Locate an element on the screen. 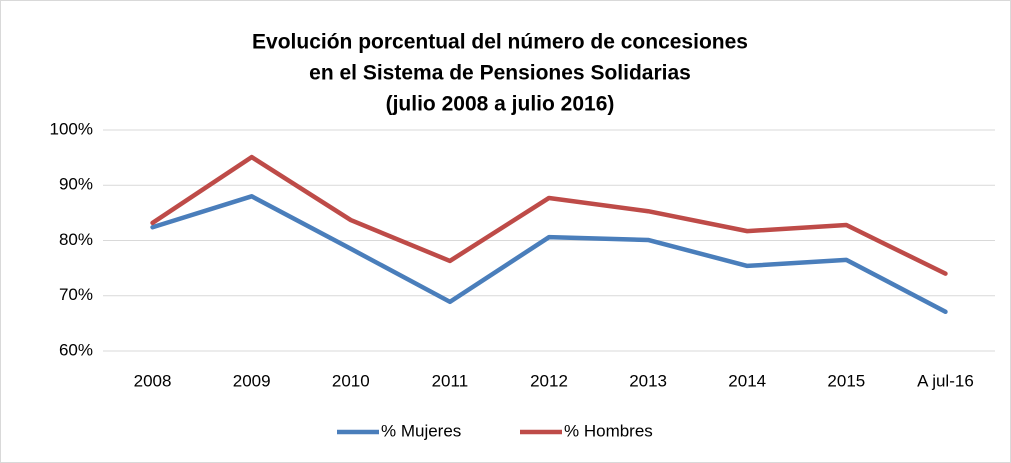 Image resolution: width=1011 pixels, height=463 pixels. chart-title: (julio 2008 a julio 2016) is located at coordinates (500, 104).